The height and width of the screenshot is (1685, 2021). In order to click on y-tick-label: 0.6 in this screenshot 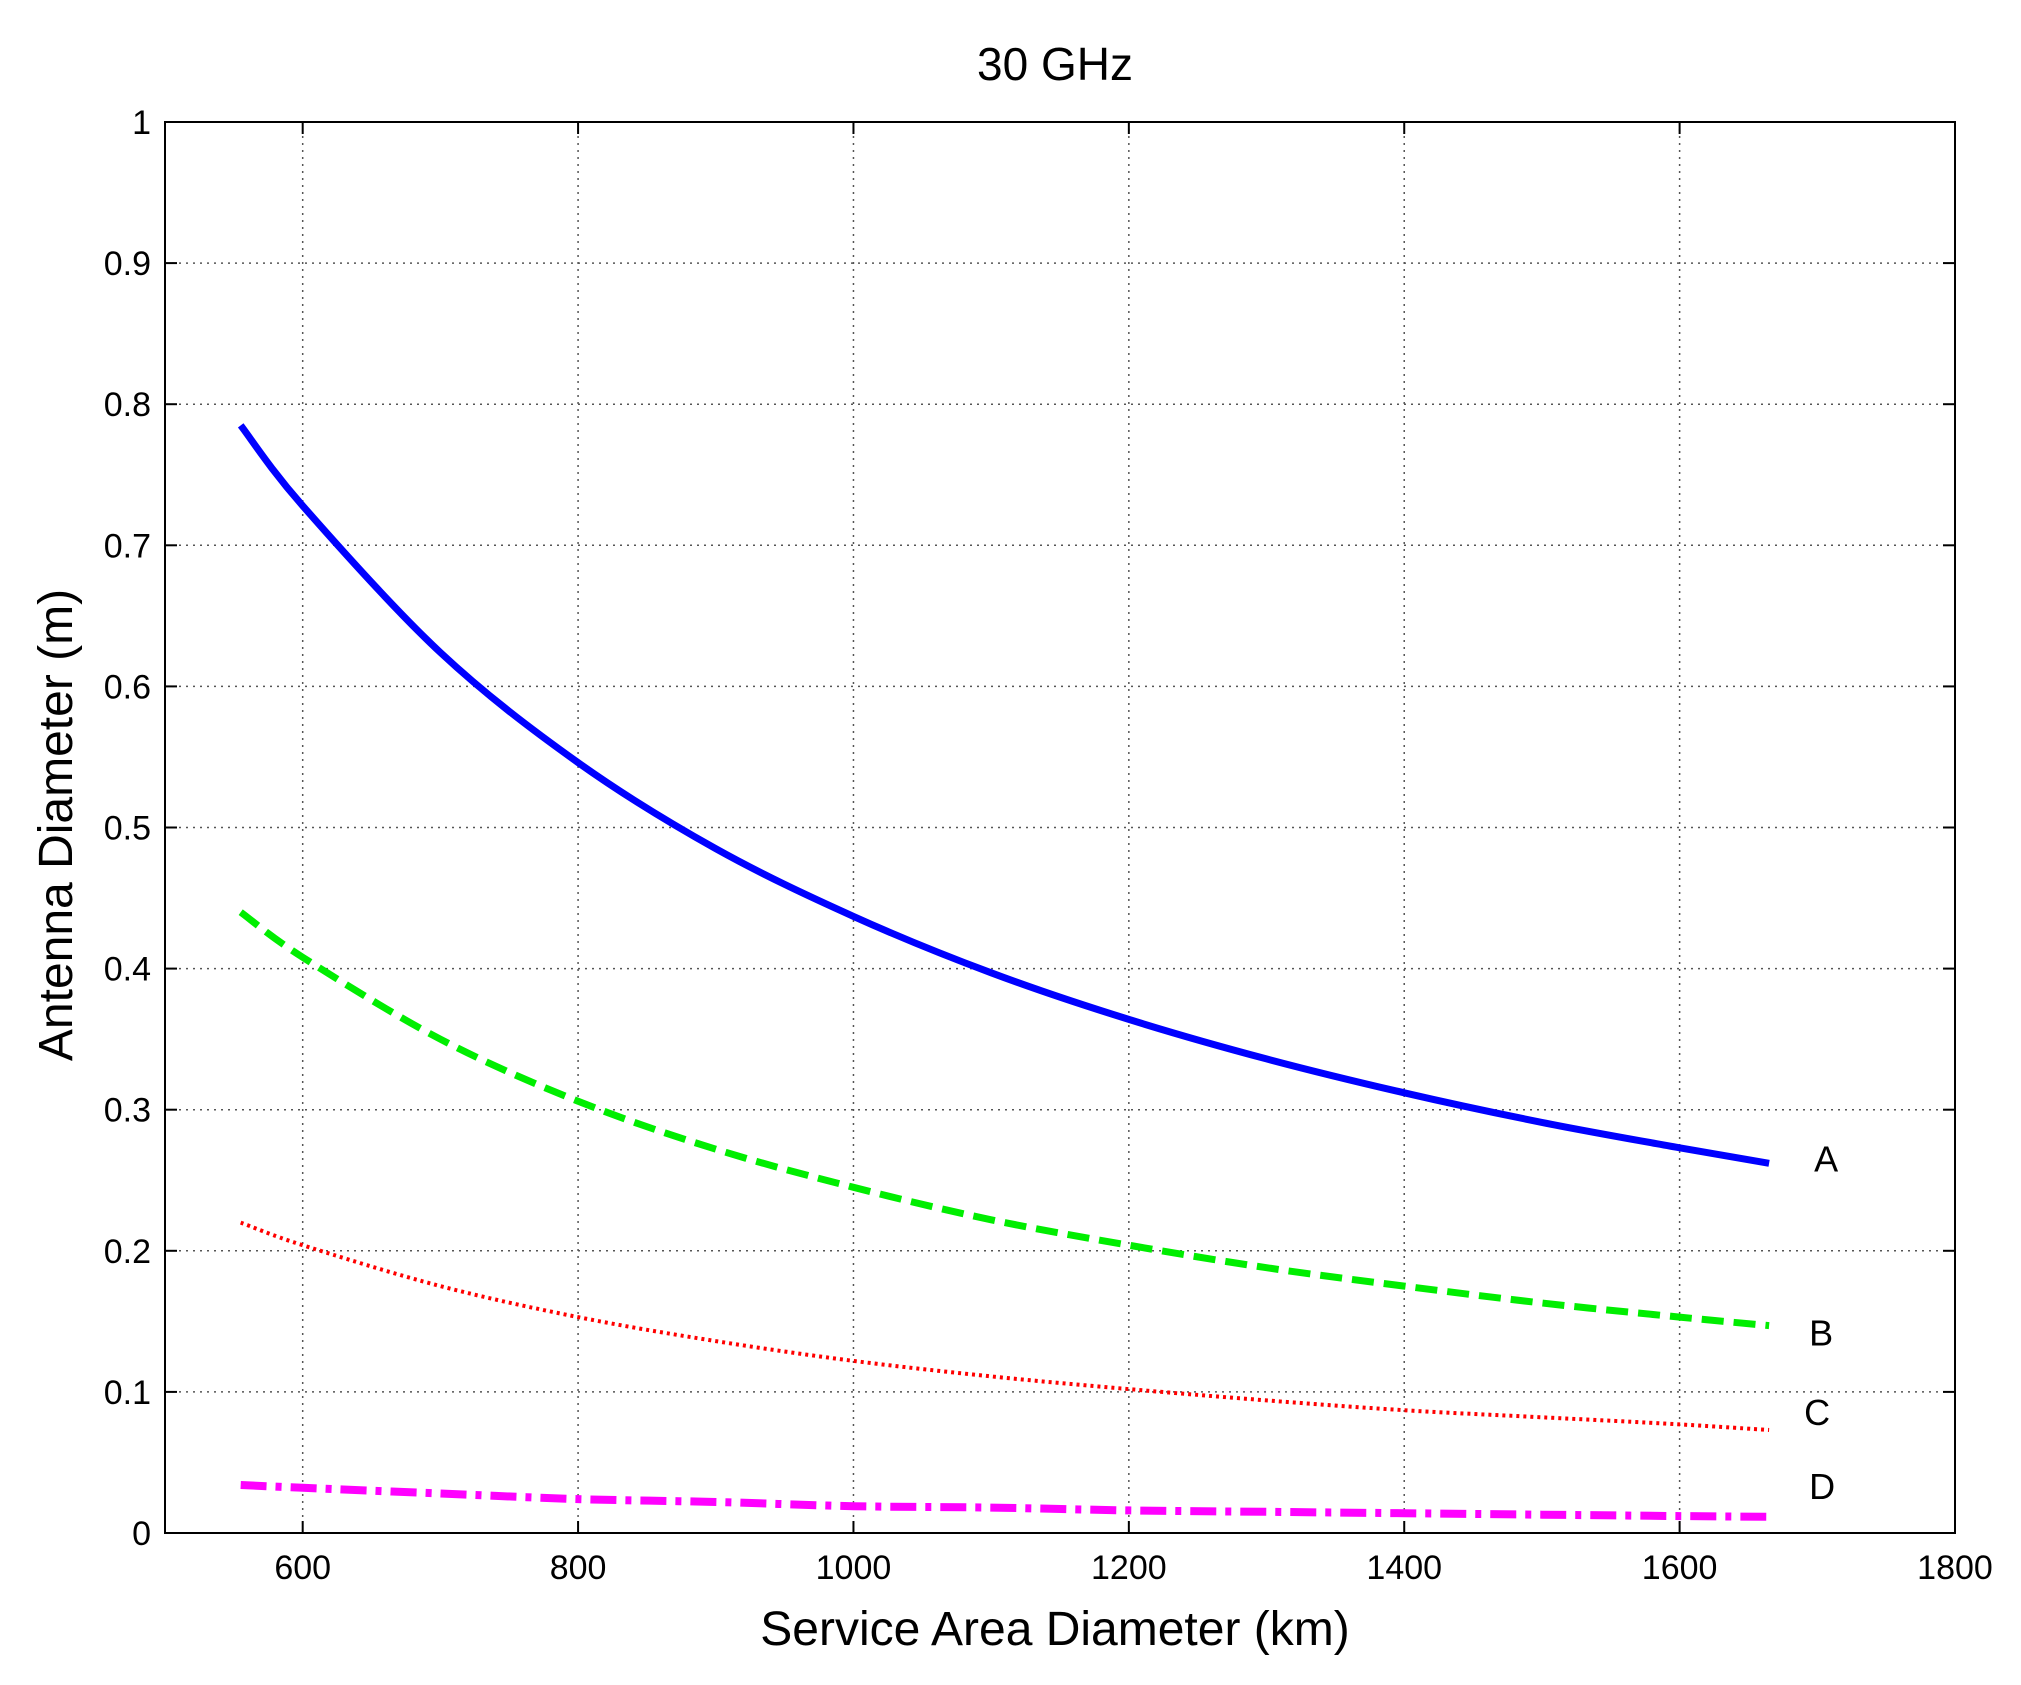, I will do `click(127, 687)`.